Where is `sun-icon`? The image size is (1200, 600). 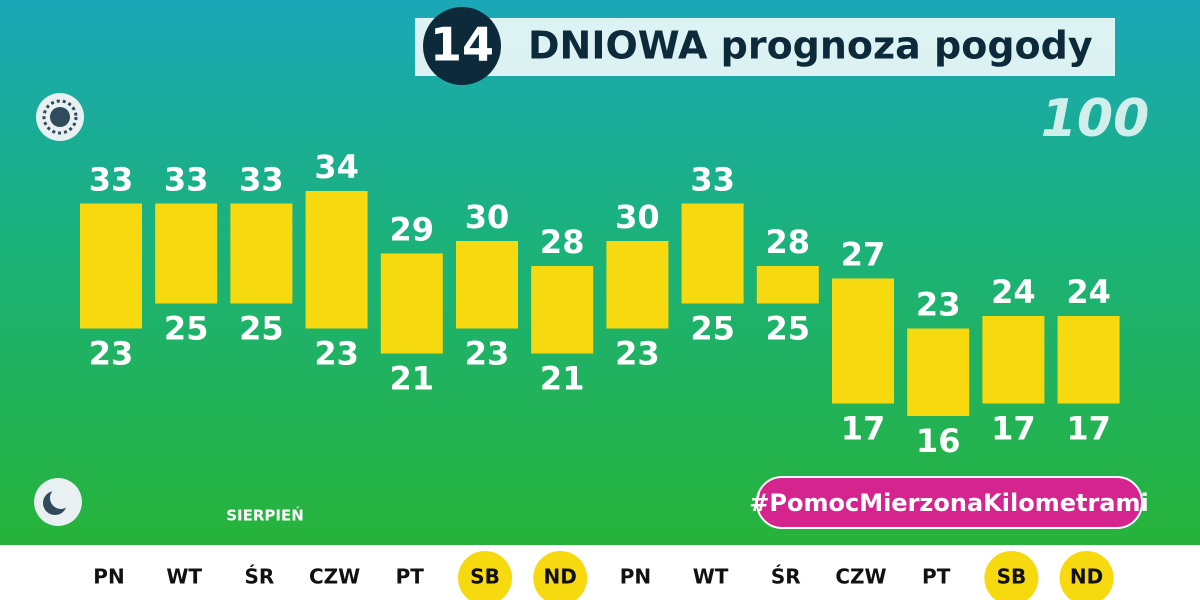 sun-icon is located at coordinates (60, 117).